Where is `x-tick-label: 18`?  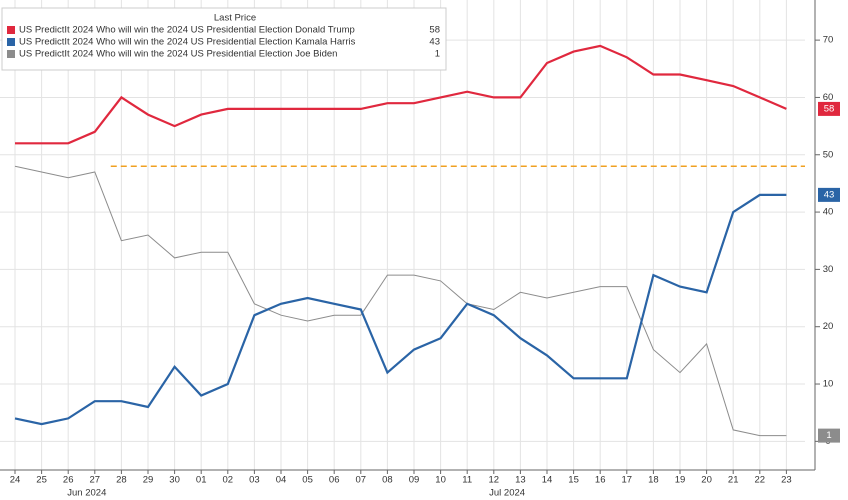
x-tick-label: 18 is located at coordinates (653, 480).